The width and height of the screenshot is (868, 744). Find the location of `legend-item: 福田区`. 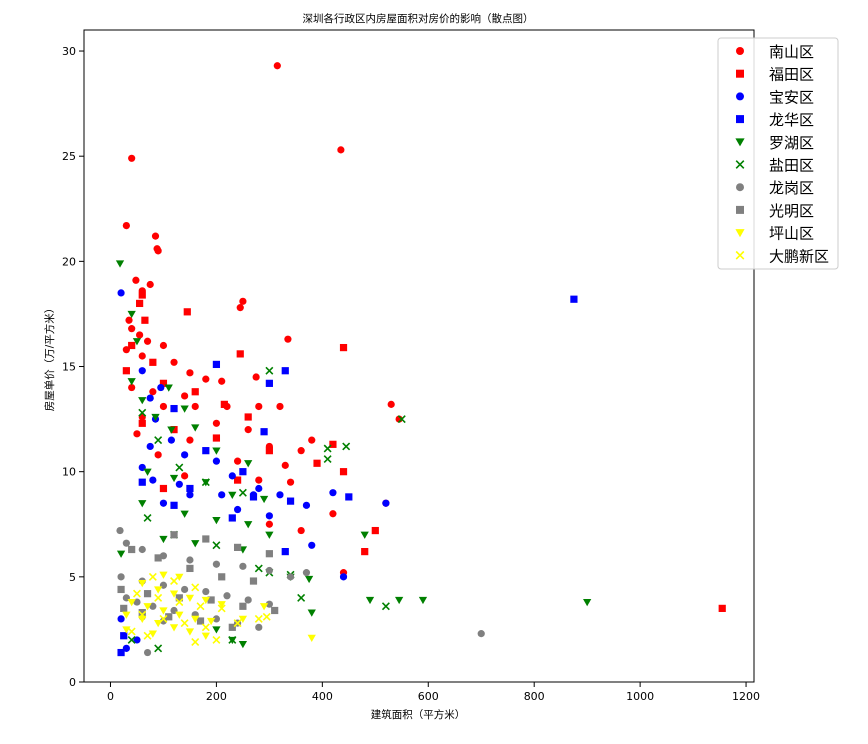

legend-item: 福田区 is located at coordinates (775, 75).